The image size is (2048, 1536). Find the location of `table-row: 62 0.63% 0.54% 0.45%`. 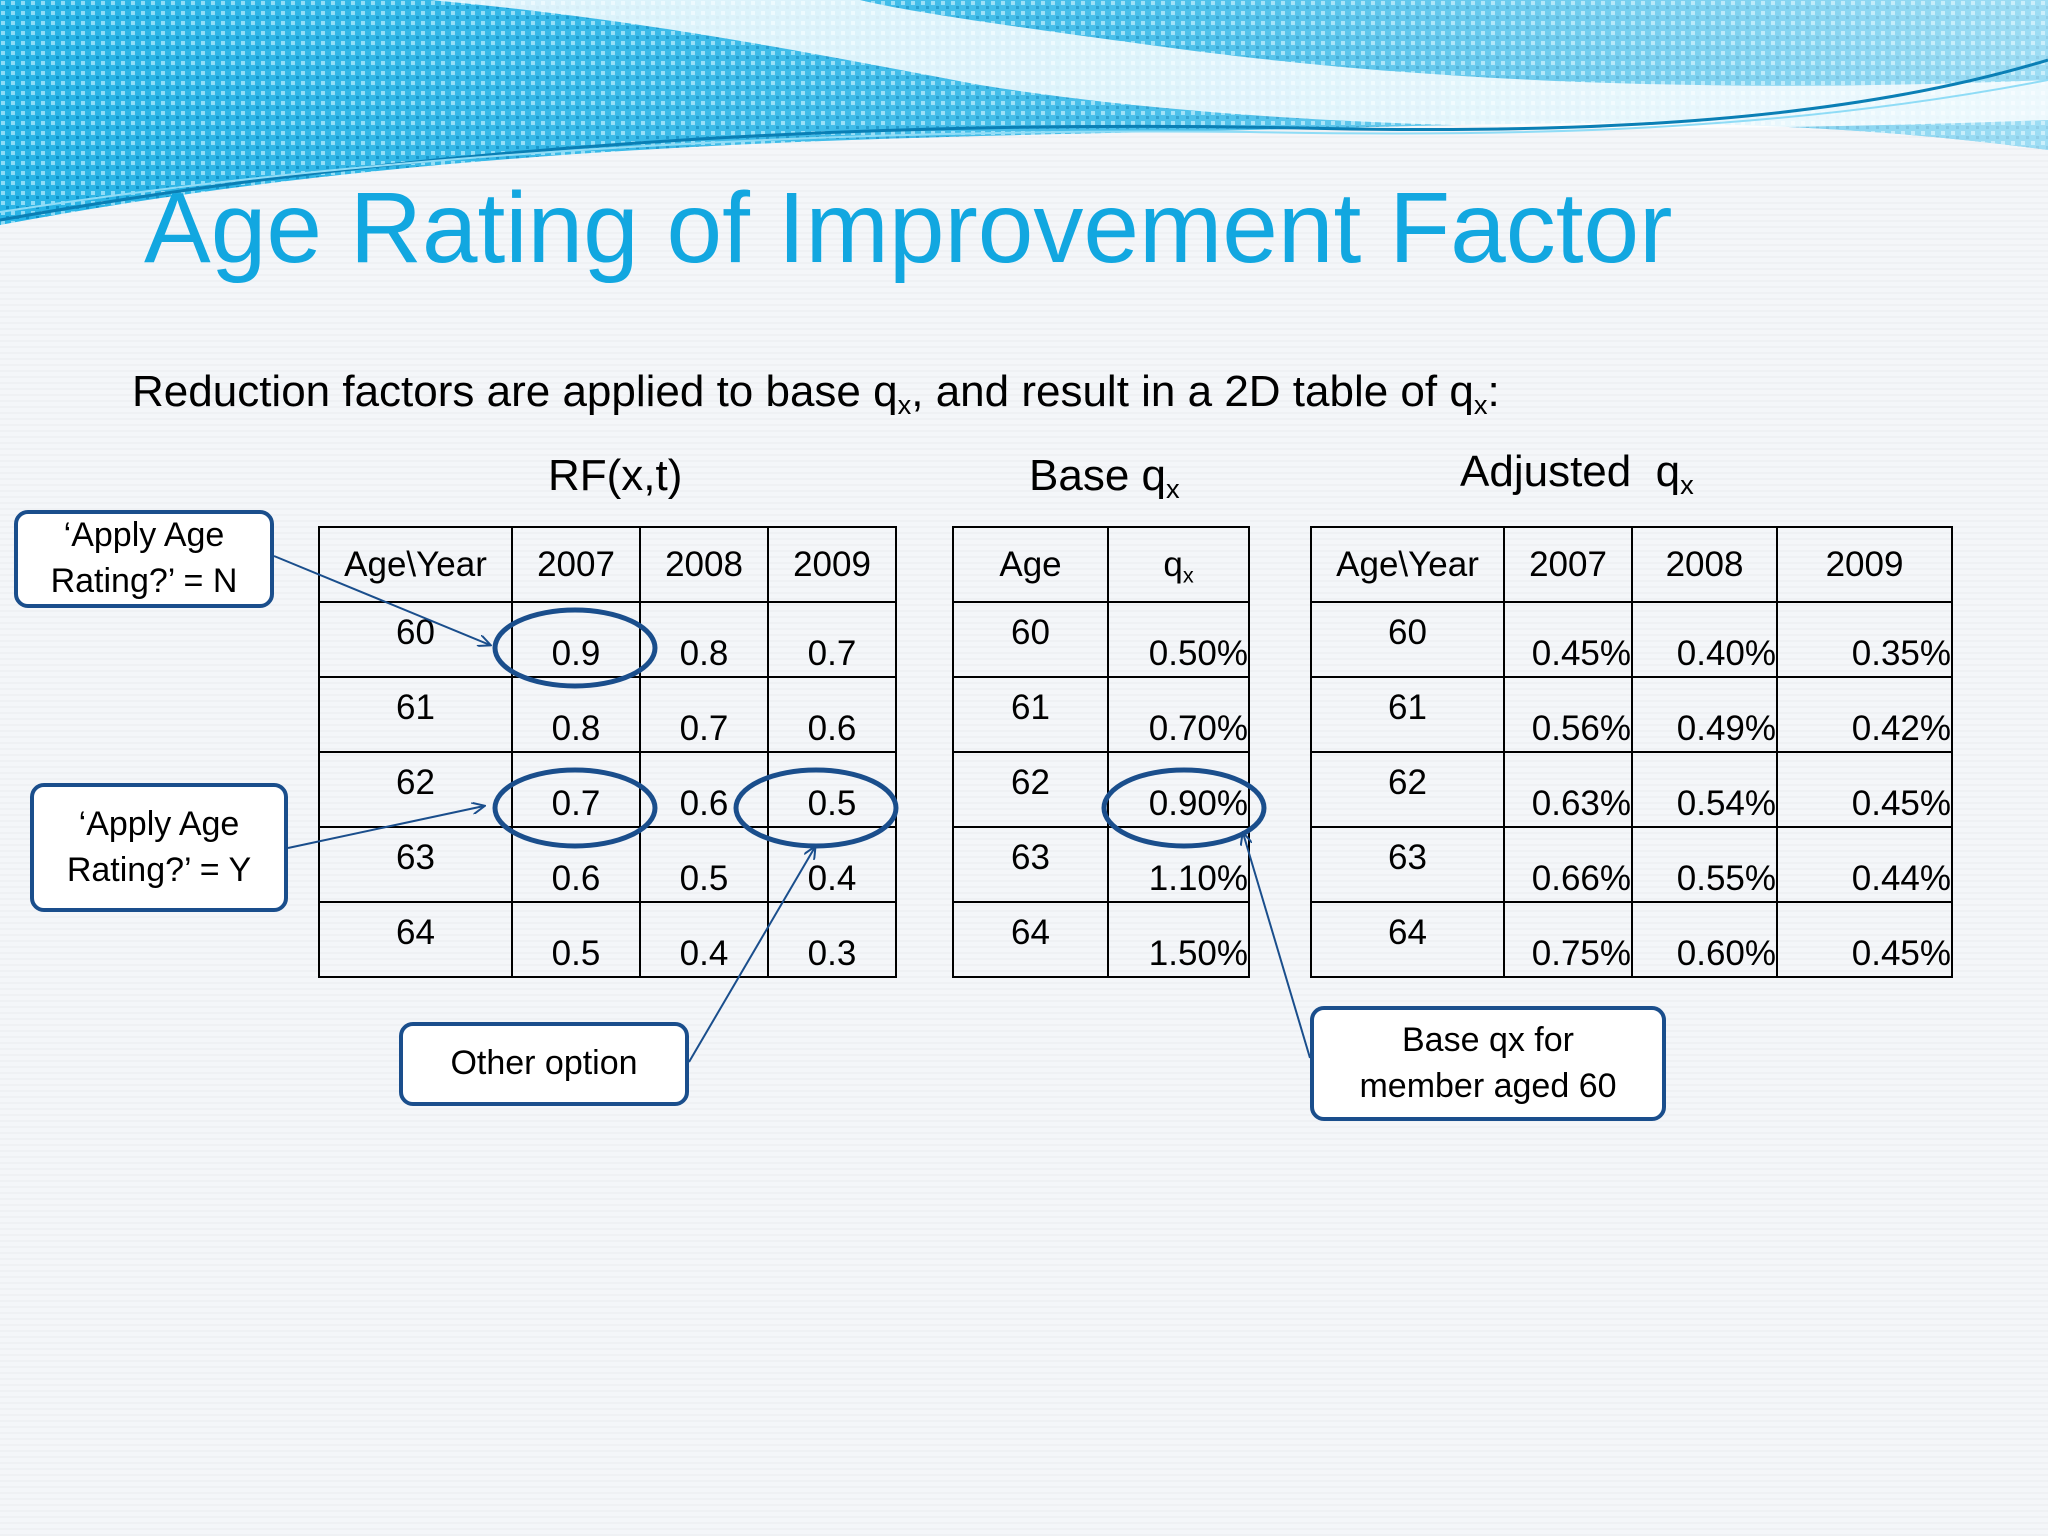

table-row: 62 0.63% 0.54% 0.45% is located at coordinates (1631, 789).